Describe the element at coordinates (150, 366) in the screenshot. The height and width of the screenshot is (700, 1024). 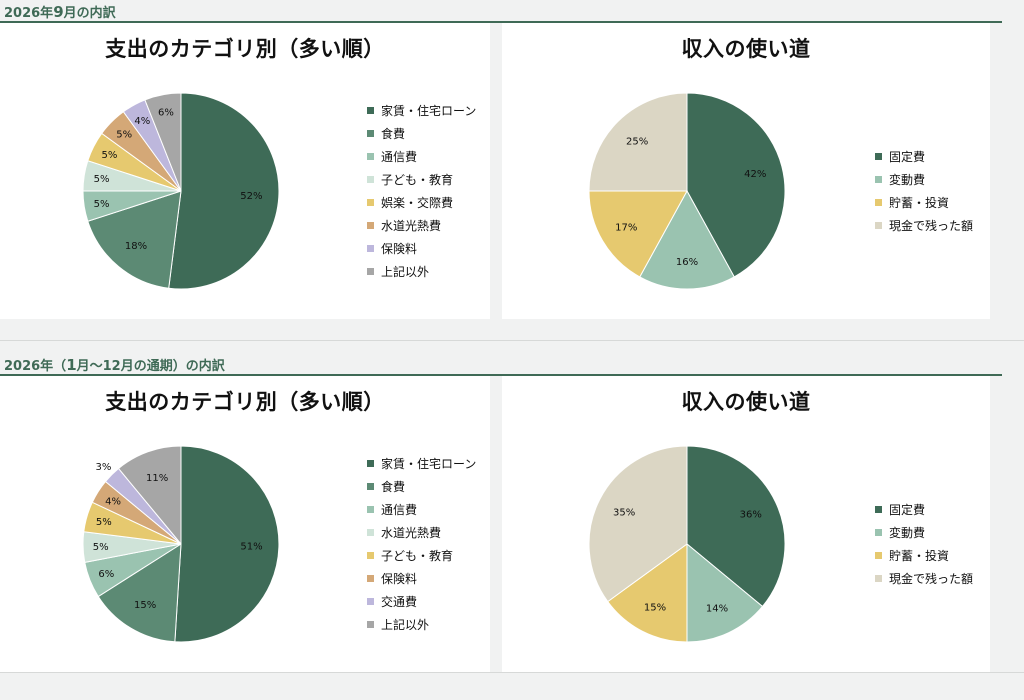
I see `section-title-suffix: 月～12月の通期）の内訳` at that location.